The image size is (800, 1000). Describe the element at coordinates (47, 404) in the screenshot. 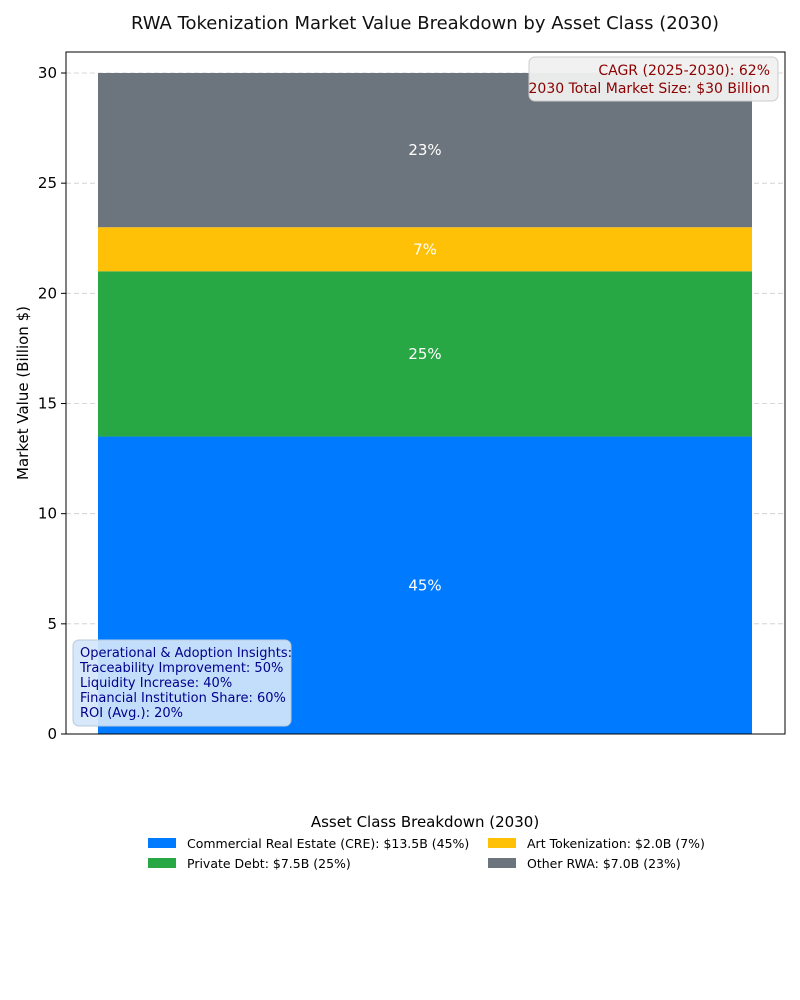

I see `y-tick-label: 15` at that location.